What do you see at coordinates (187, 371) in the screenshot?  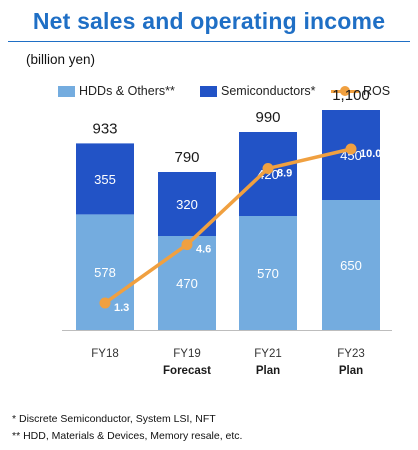 I see `x-sublabel-fy19: Forecast` at bounding box center [187, 371].